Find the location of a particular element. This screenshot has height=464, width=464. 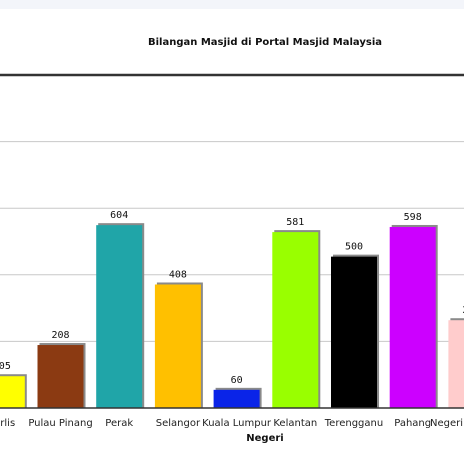

x-tick-label: Pulau Pinang is located at coordinates (60, 423).